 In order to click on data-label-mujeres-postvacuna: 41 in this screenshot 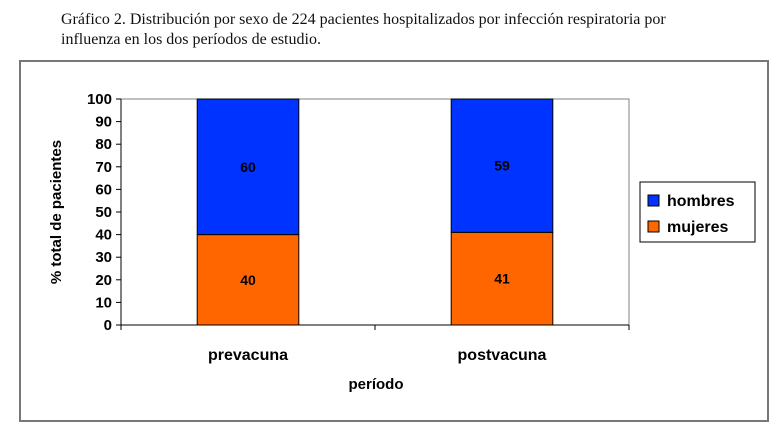, I will do `click(502, 279)`.